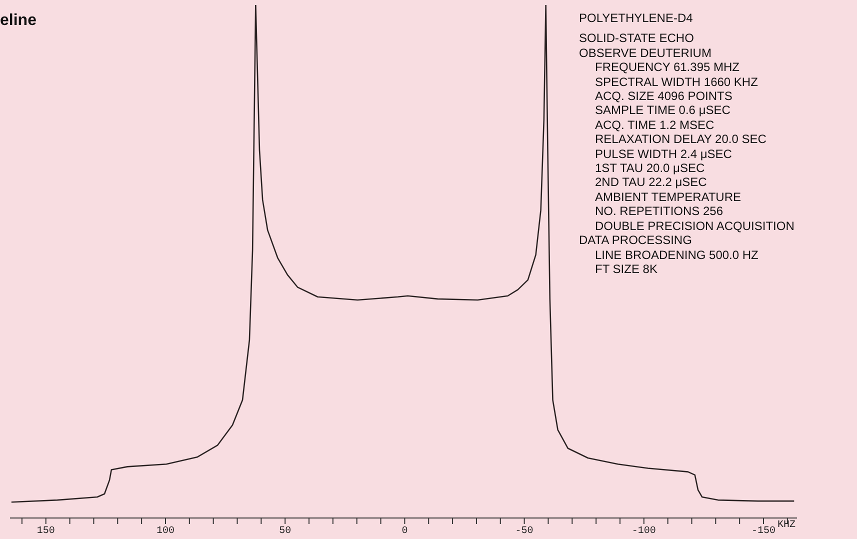  I want to click on x-tick-label: -150, so click(764, 532).